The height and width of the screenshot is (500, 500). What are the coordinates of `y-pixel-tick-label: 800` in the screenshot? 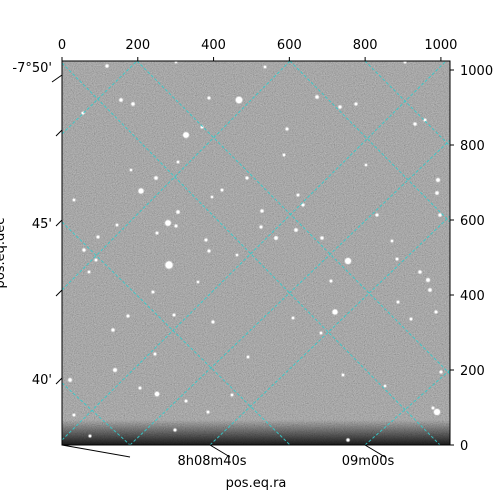 It's located at (472, 146).